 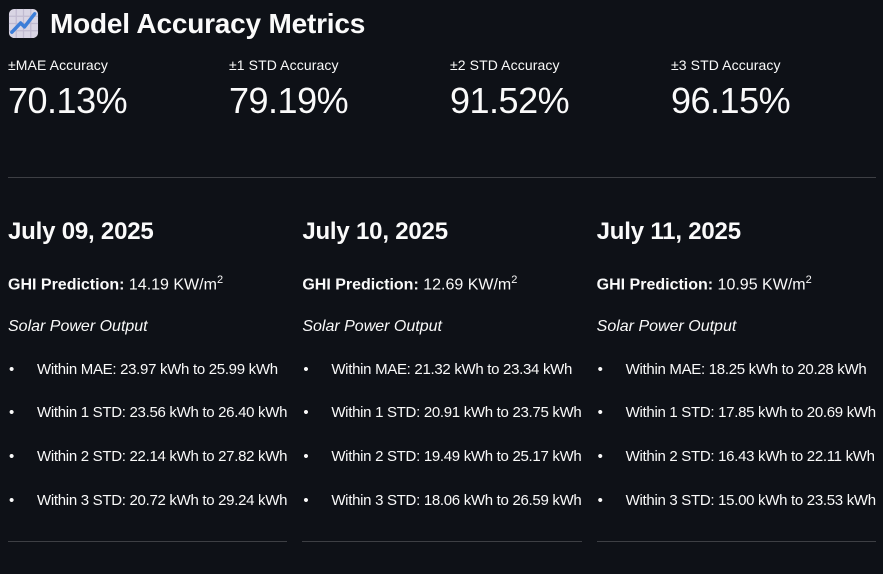 I want to click on metric-label: ±2 STD Accuracy, so click(x=505, y=65).